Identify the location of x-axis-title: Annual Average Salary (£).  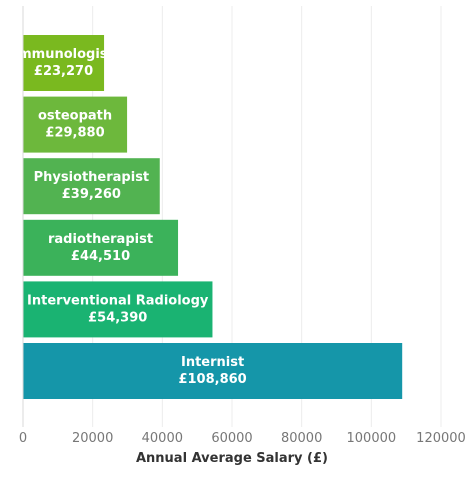
(232, 458).